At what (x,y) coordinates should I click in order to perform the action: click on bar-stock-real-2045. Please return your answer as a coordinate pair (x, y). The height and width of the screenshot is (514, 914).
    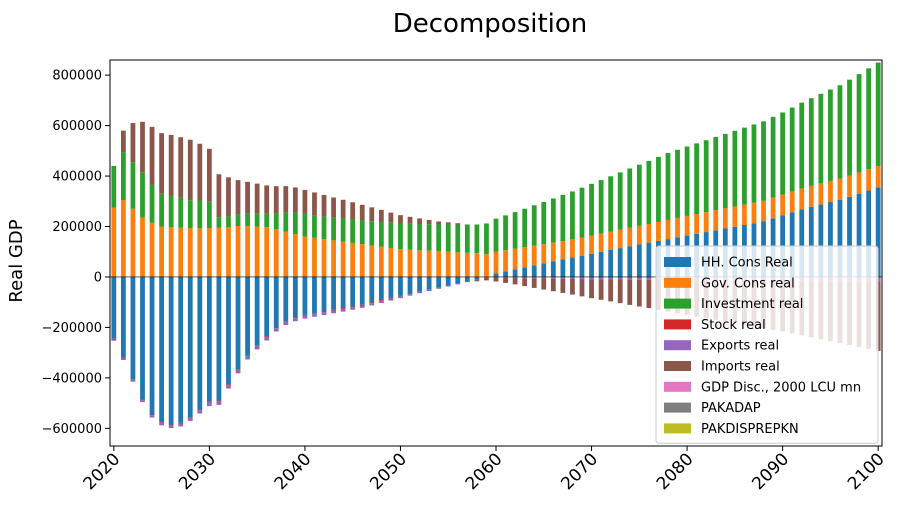
    Looking at the image, I should click on (353, 307).